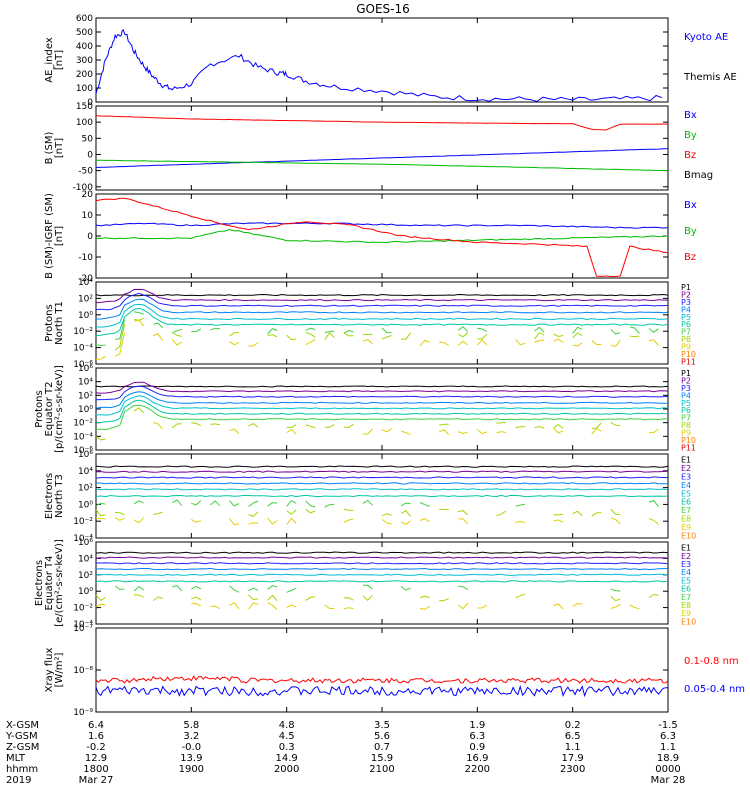 Image resolution: width=750 pixels, height=800 pixels. What do you see at coordinates (382, 466) in the screenshot?
I see `channel-line-e1` at bounding box center [382, 466].